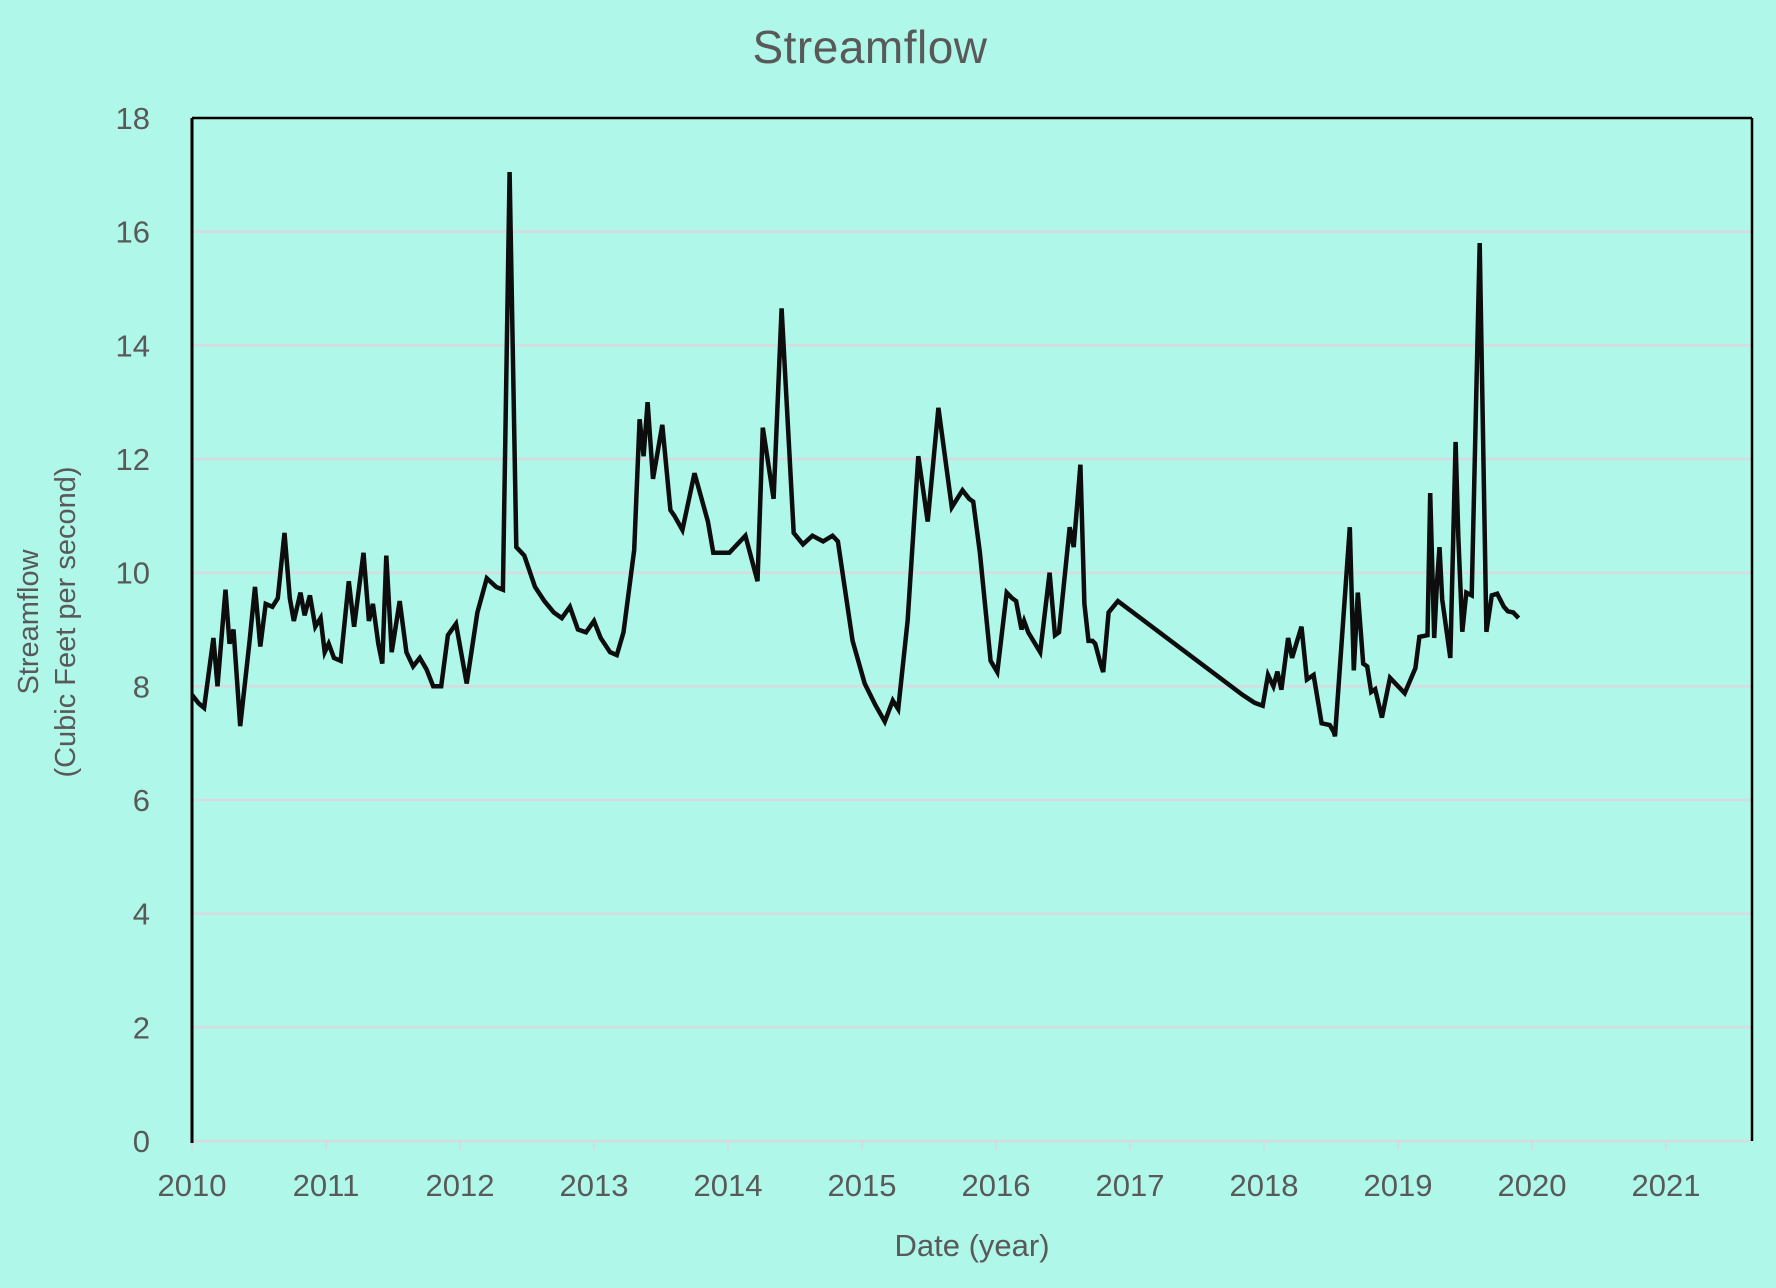 This screenshot has height=1288, width=1776. I want to click on x-tick-label-2017: 2017, so click(1130, 1185).